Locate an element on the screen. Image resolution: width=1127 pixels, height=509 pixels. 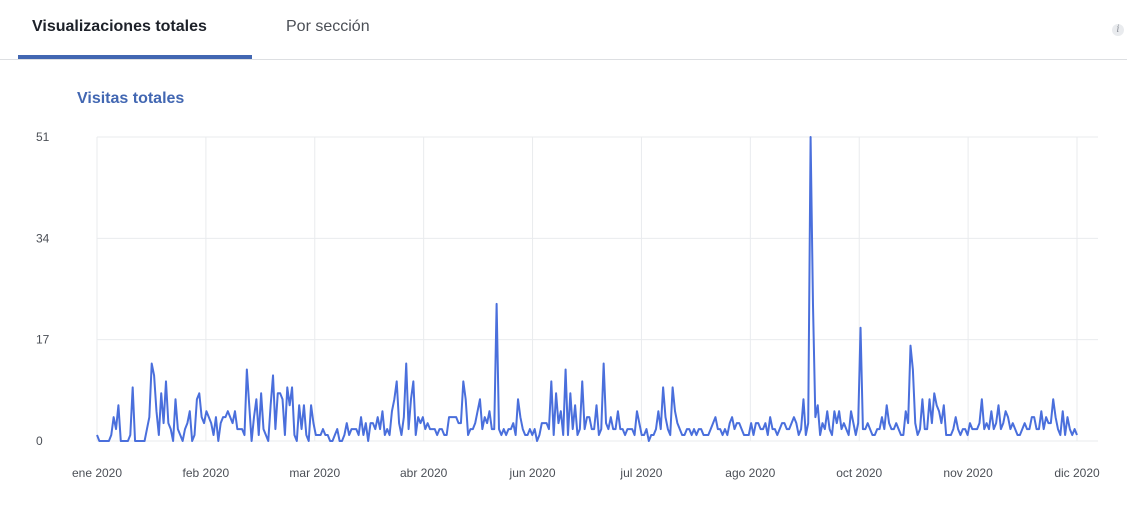
x-tick-label: feb 2020 is located at coordinates (206, 473).